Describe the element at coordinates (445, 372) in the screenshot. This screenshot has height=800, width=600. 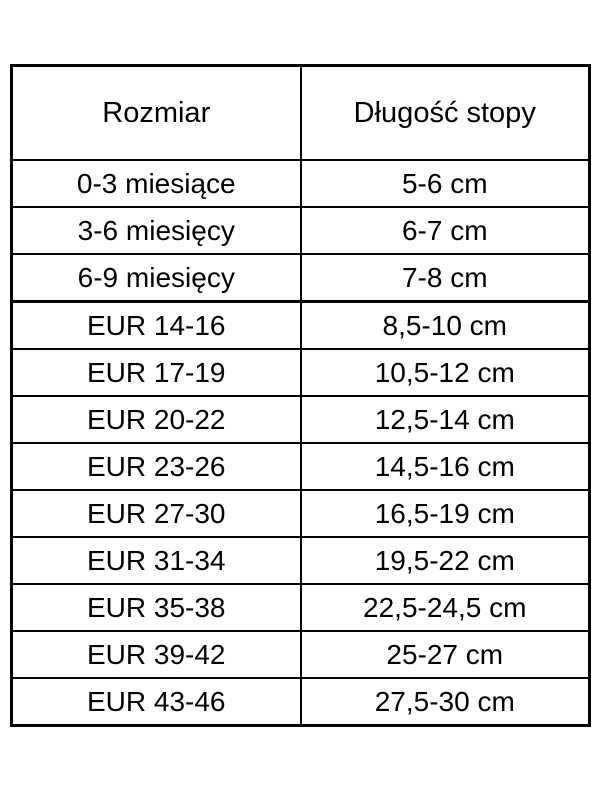
I see `foot-length-cell: 10,5-12 cm` at that location.